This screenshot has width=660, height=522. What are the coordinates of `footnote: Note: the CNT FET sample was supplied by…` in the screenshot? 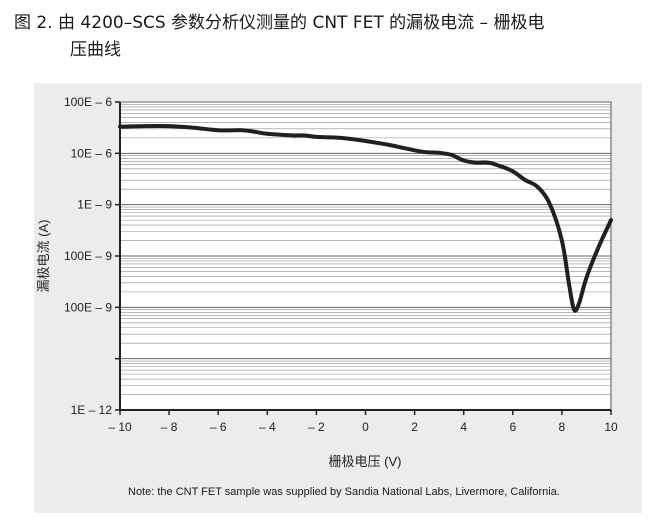 It's located at (344, 492).